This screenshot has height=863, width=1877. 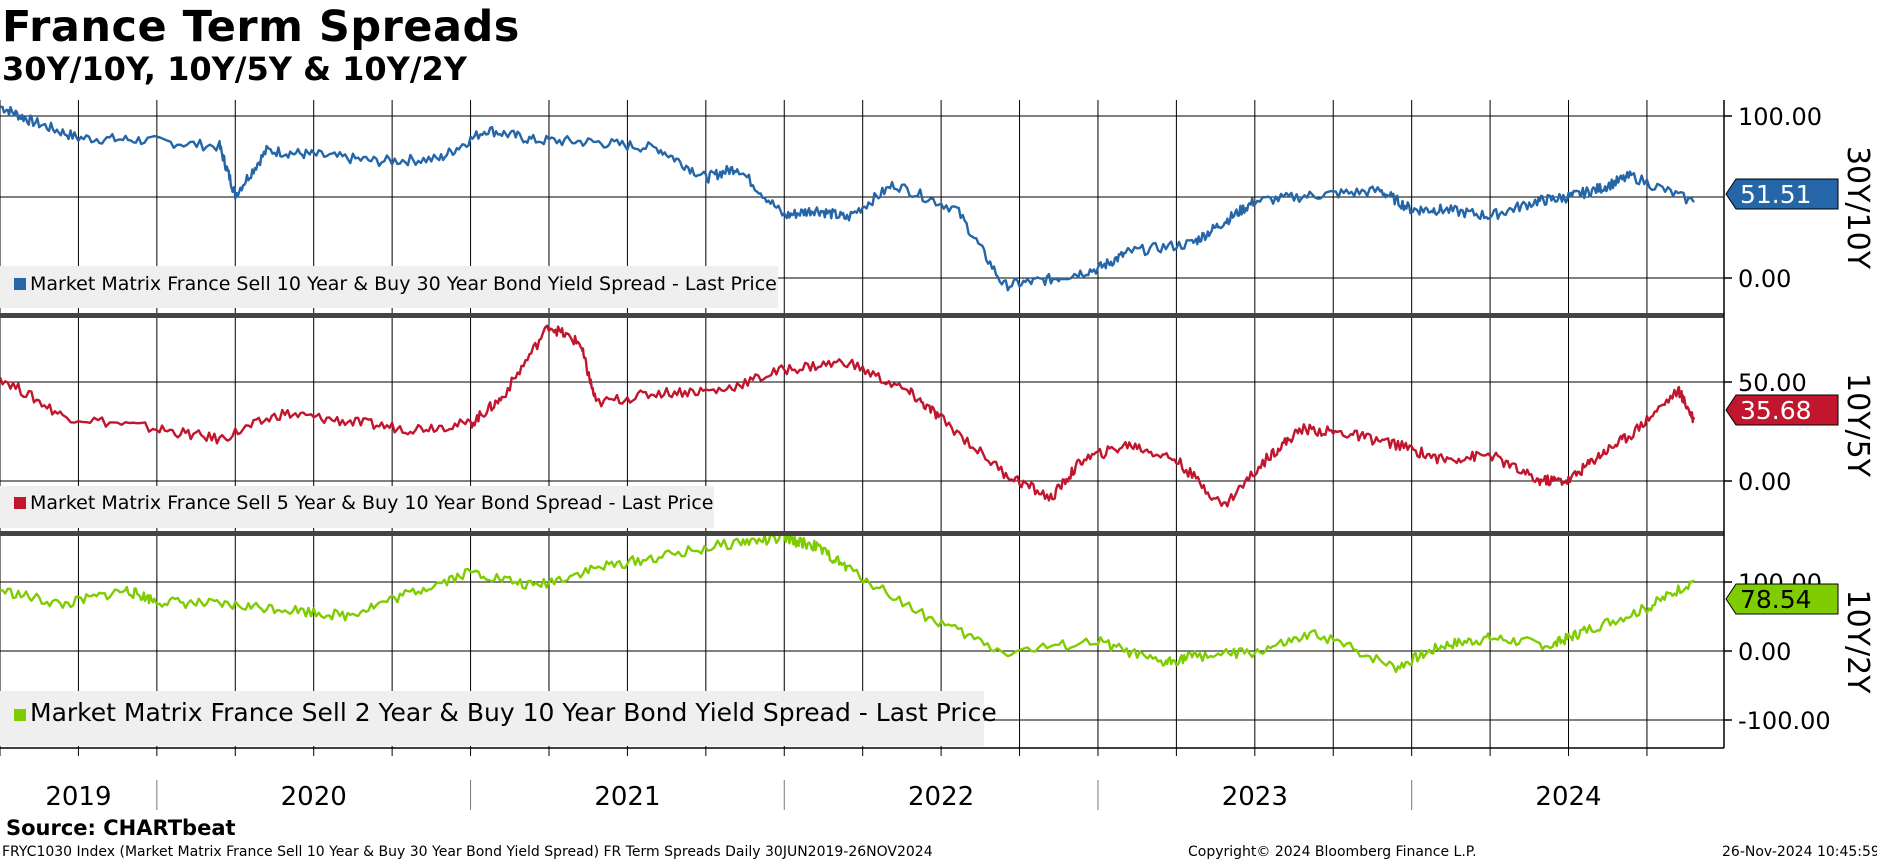 What do you see at coordinates (1772, 383) in the screenshot?
I see `y-tick-label: 50.00` at bounding box center [1772, 383].